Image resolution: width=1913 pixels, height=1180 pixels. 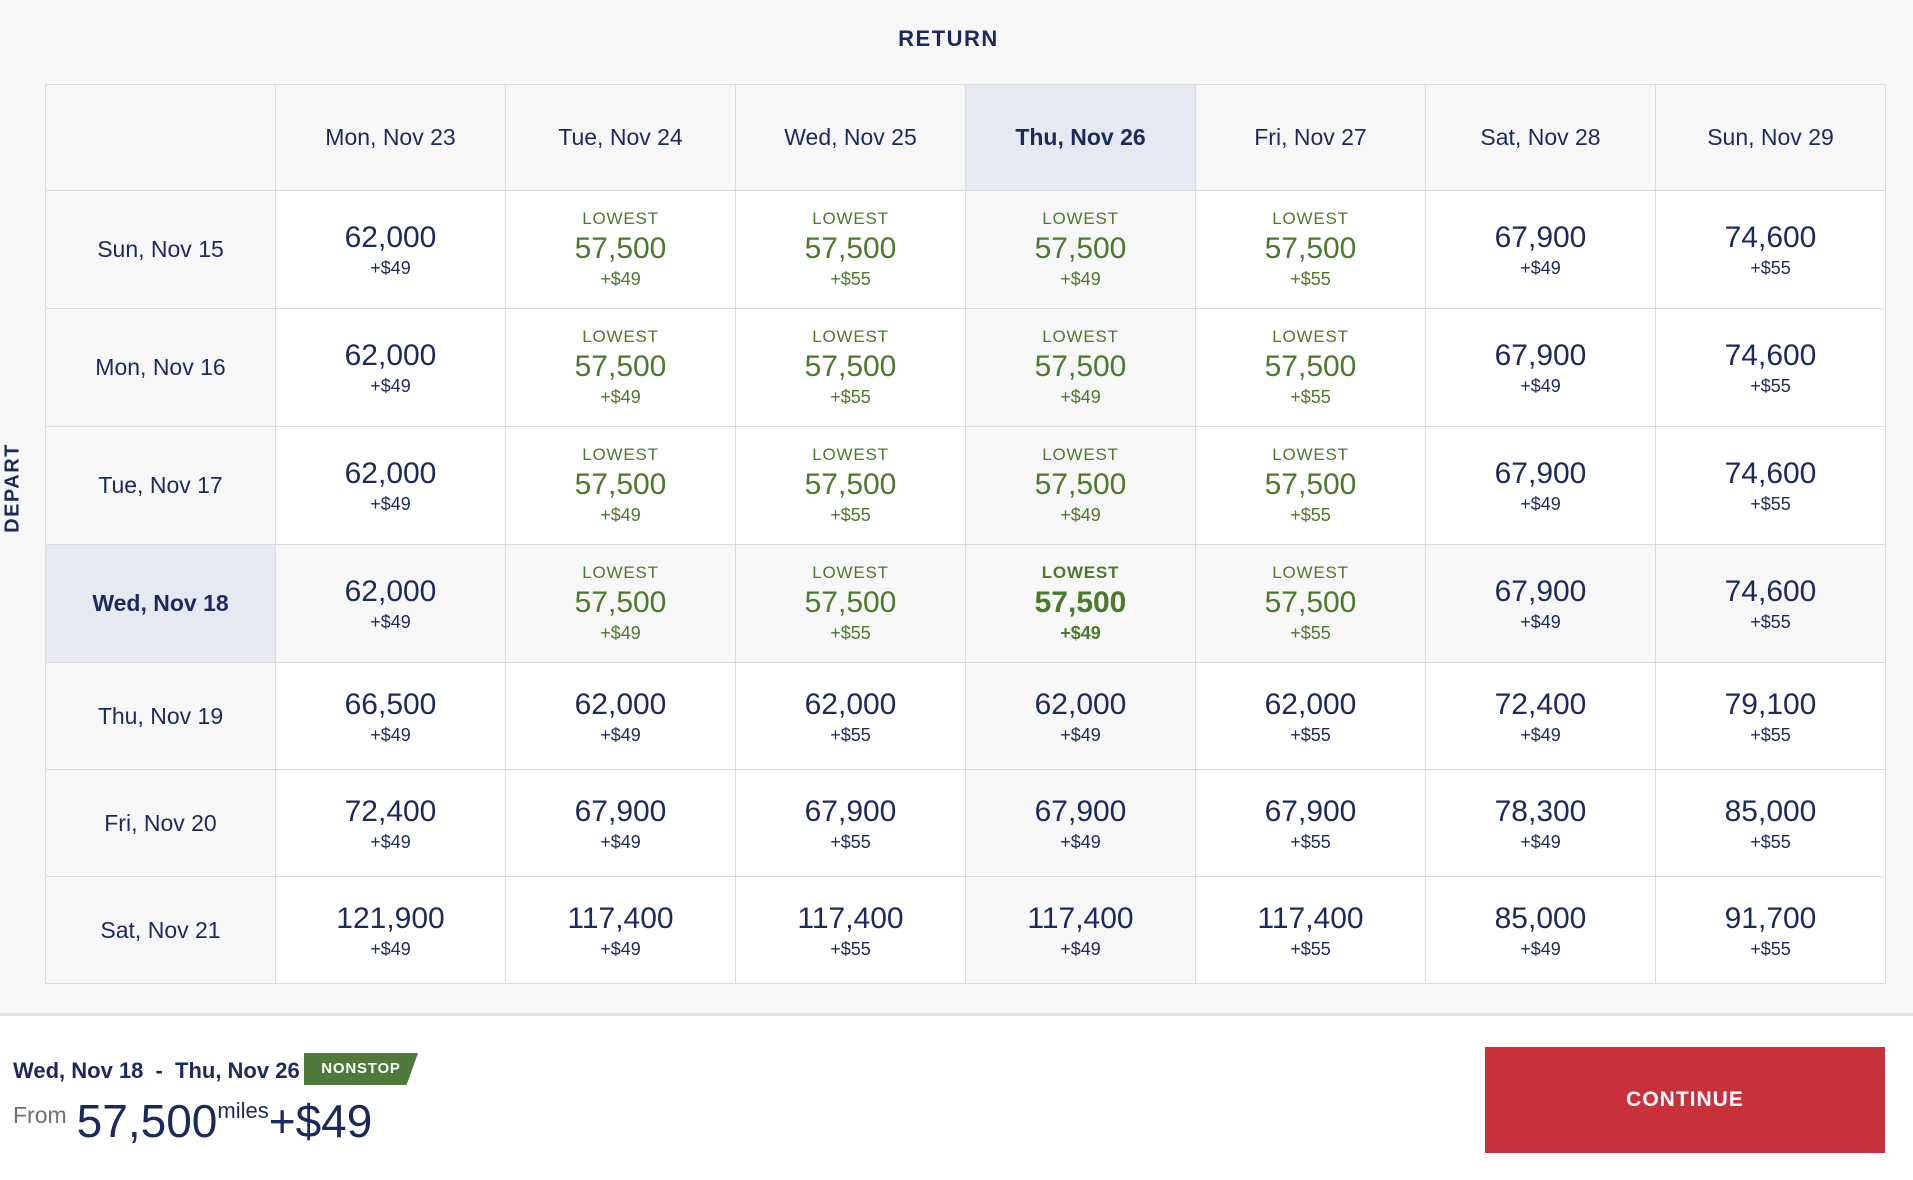 What do you see at coordinates (160, 716) in the screenshot?
I see `depart-date-header: Thu, Nov 19` at bounding box center [160, 716].